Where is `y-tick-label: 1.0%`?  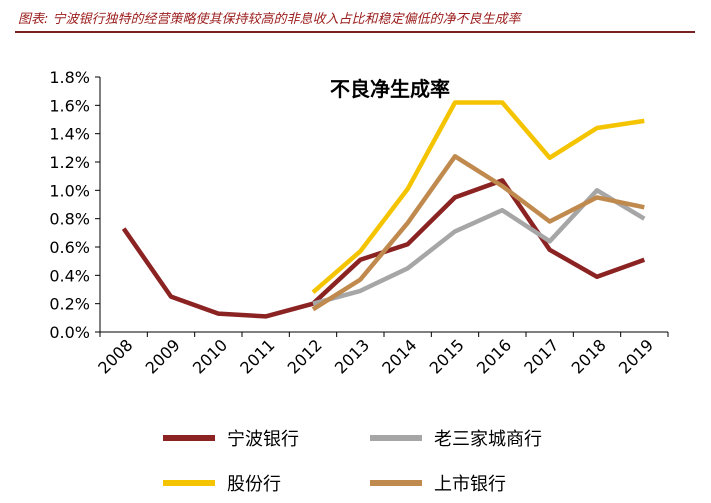 y-tick-label: 1.0% is located at coordinates (69, 190).